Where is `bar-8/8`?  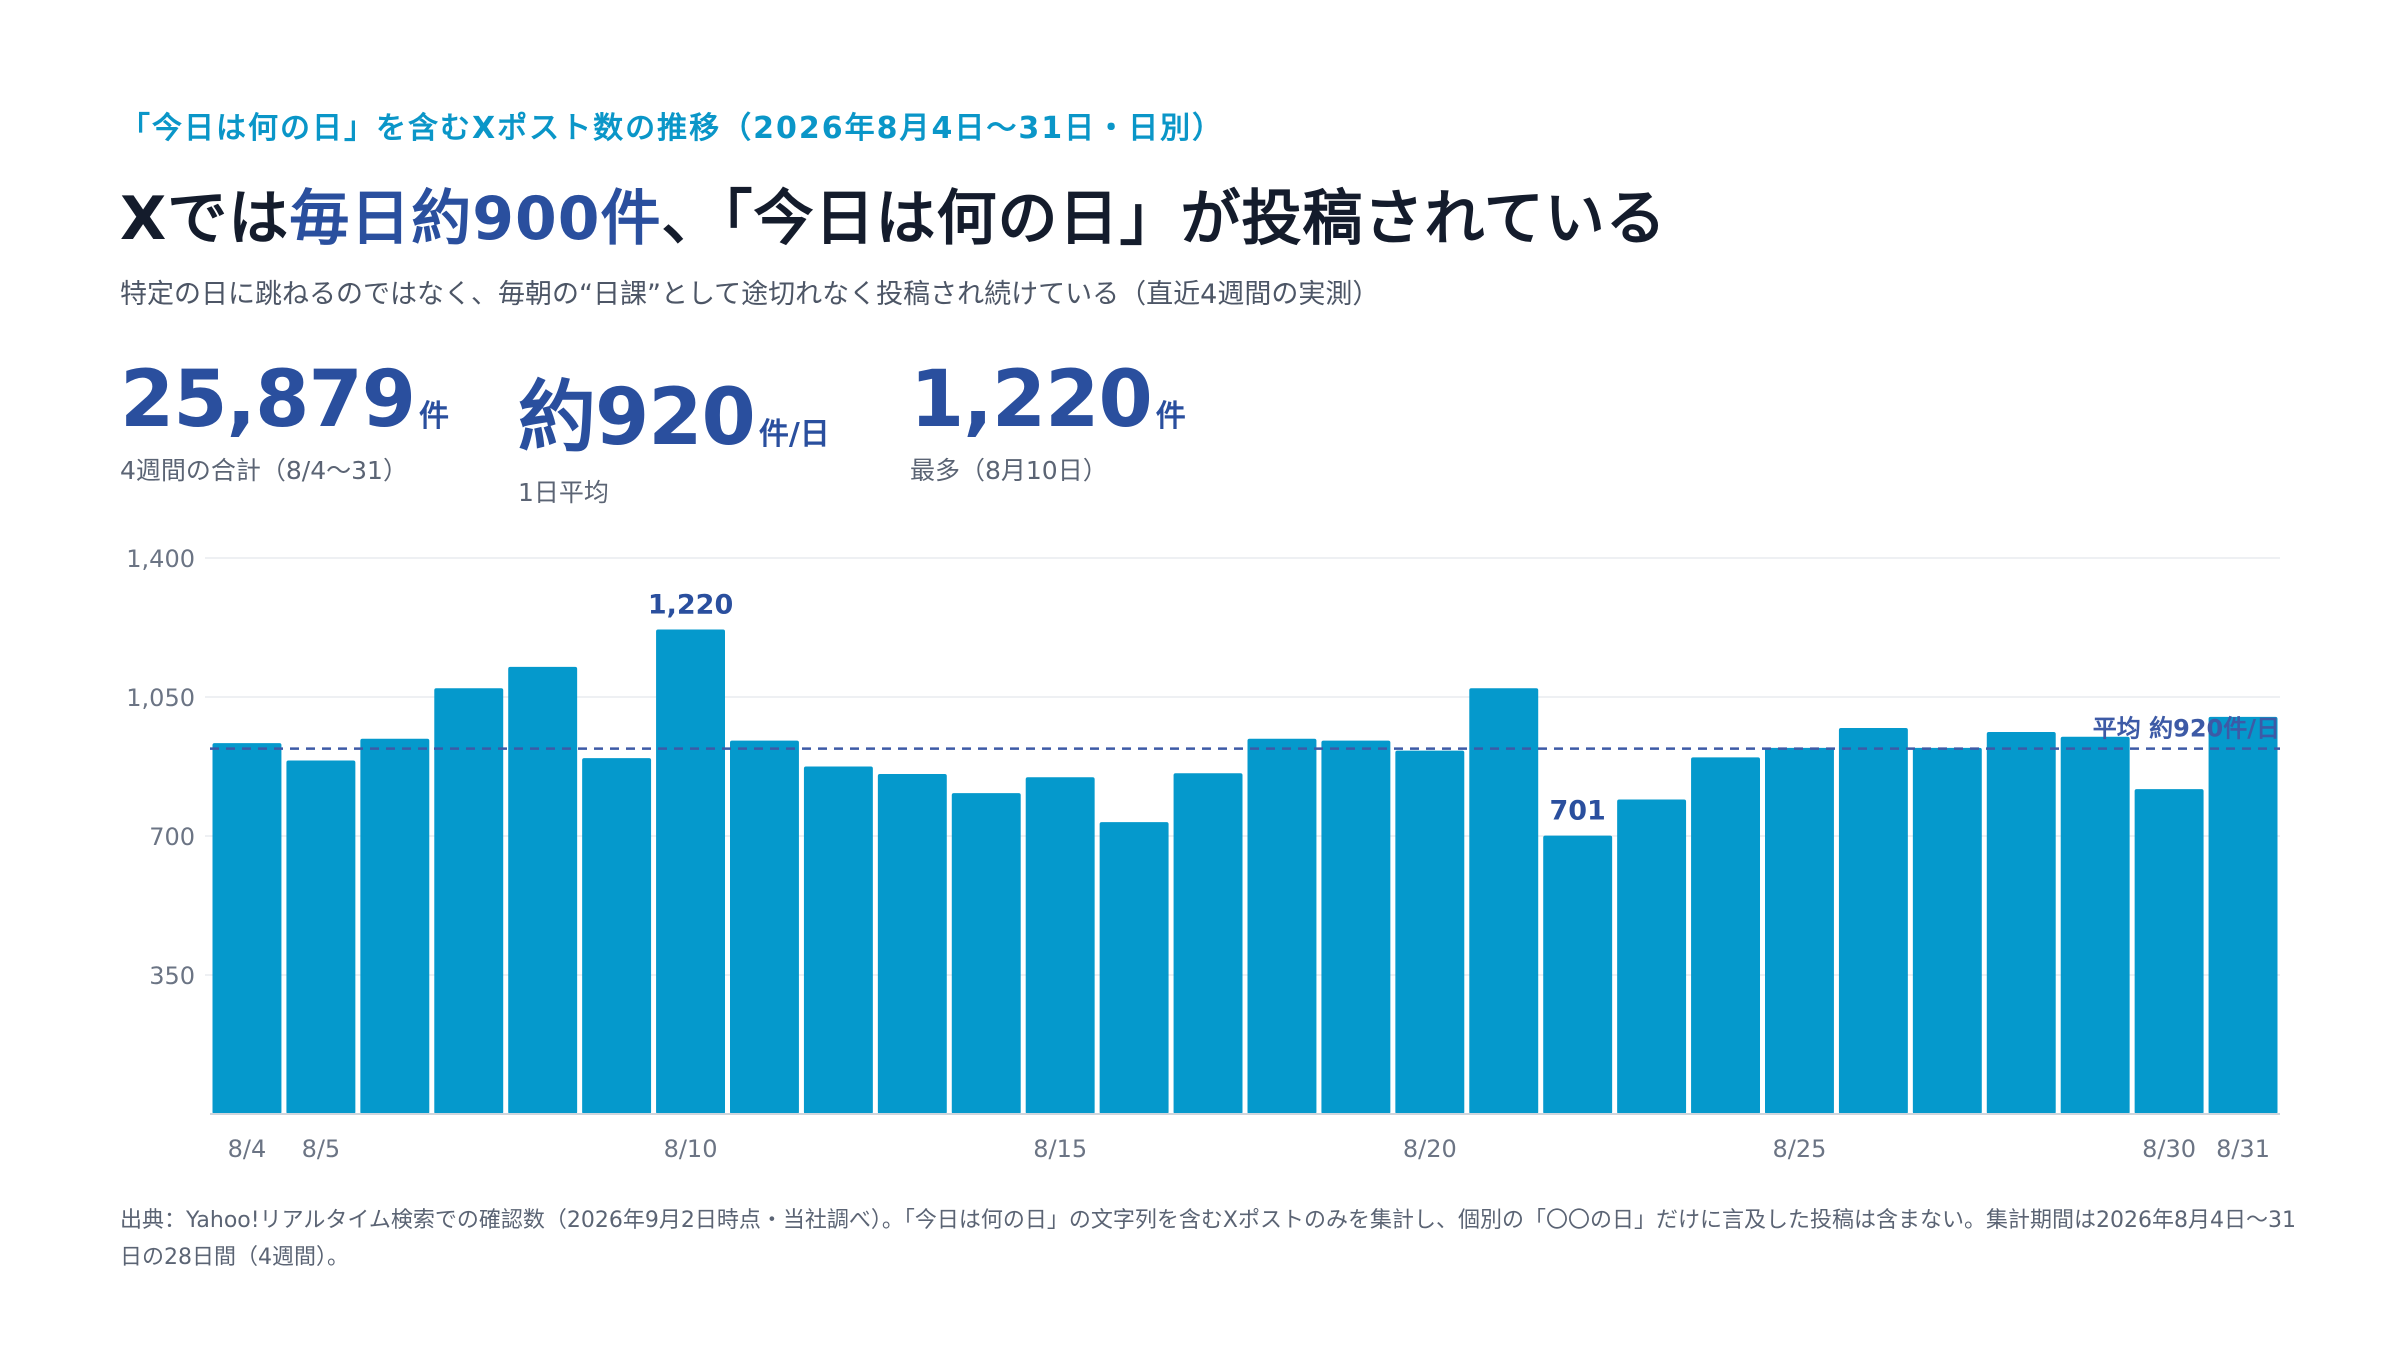 bar-8/8 is located at coordinates (543, 890).